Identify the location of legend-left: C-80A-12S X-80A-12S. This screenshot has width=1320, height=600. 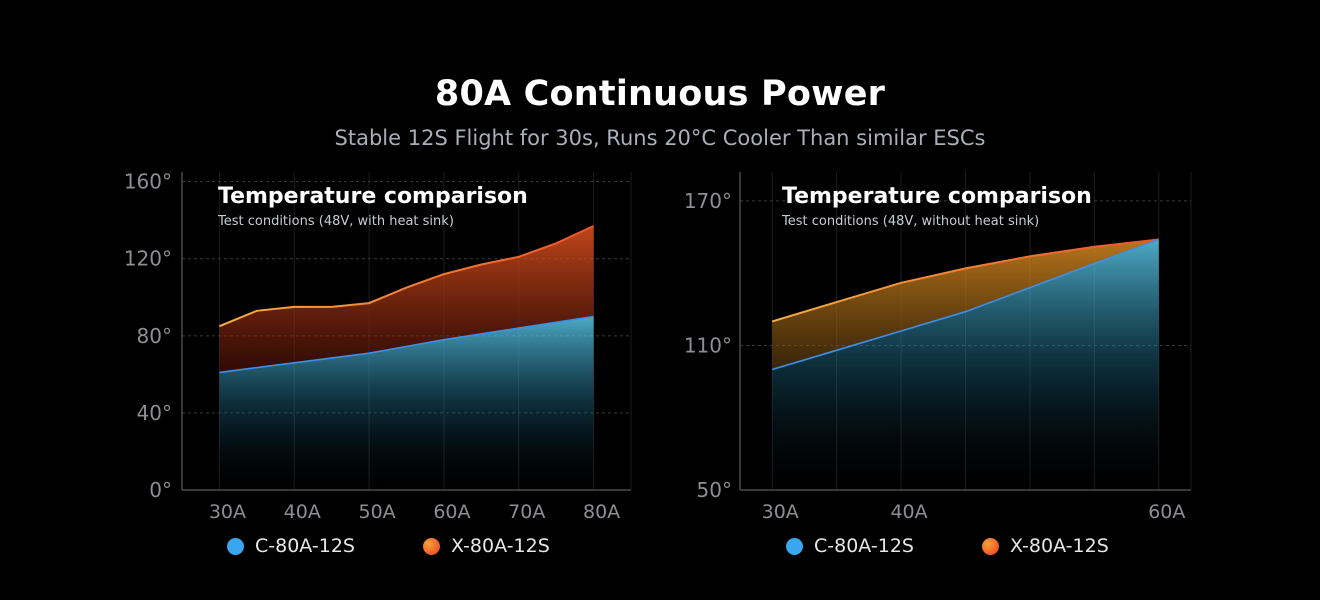
(422, 546).